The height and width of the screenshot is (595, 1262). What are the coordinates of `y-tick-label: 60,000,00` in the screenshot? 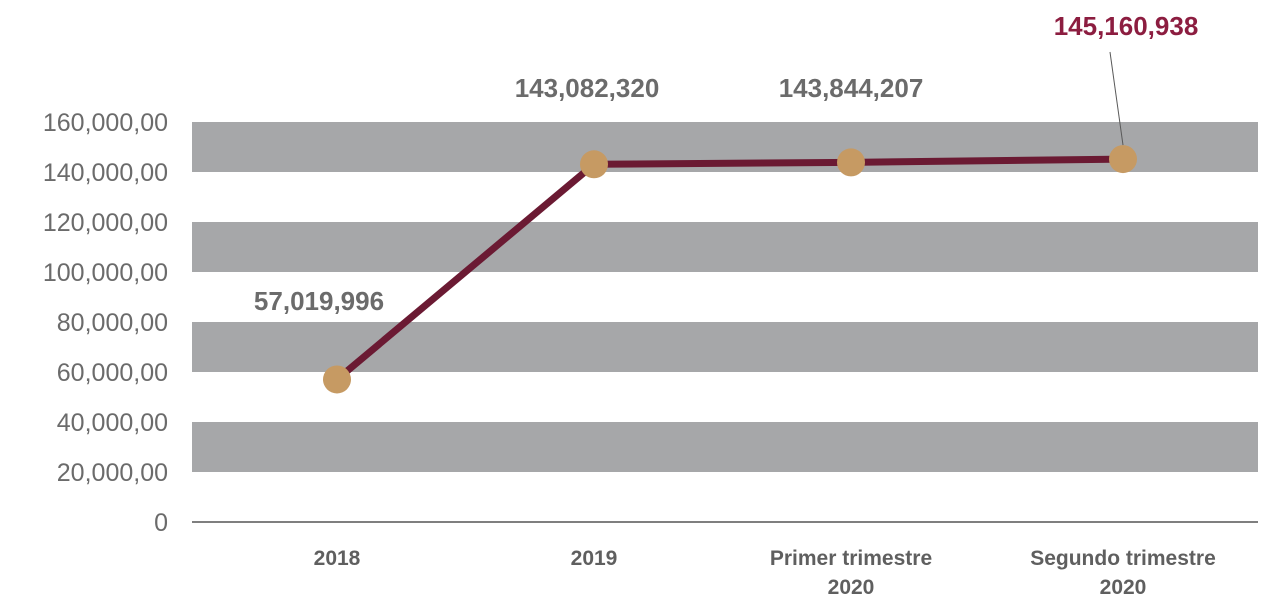 It's located at (112, 373).